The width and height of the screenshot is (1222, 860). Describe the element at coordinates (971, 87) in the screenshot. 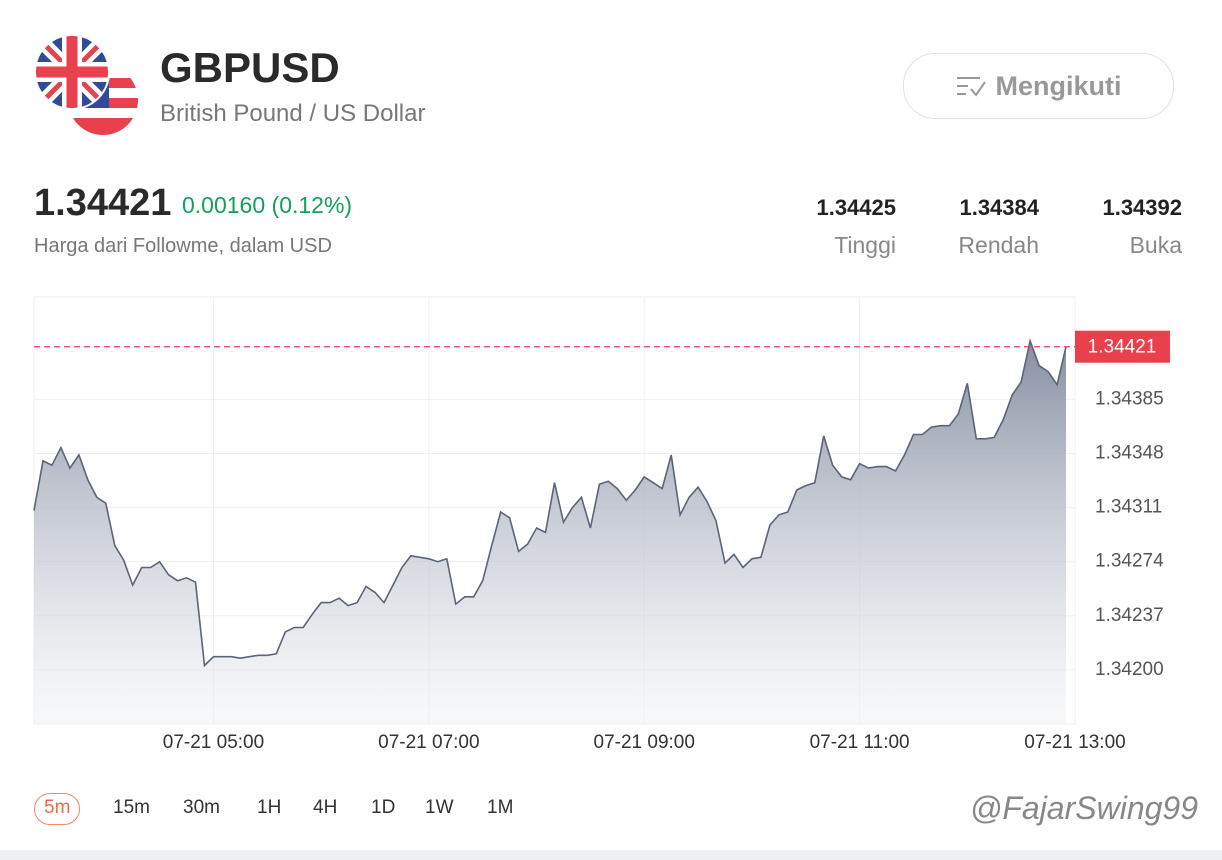

I see `follow-icon` at that location.